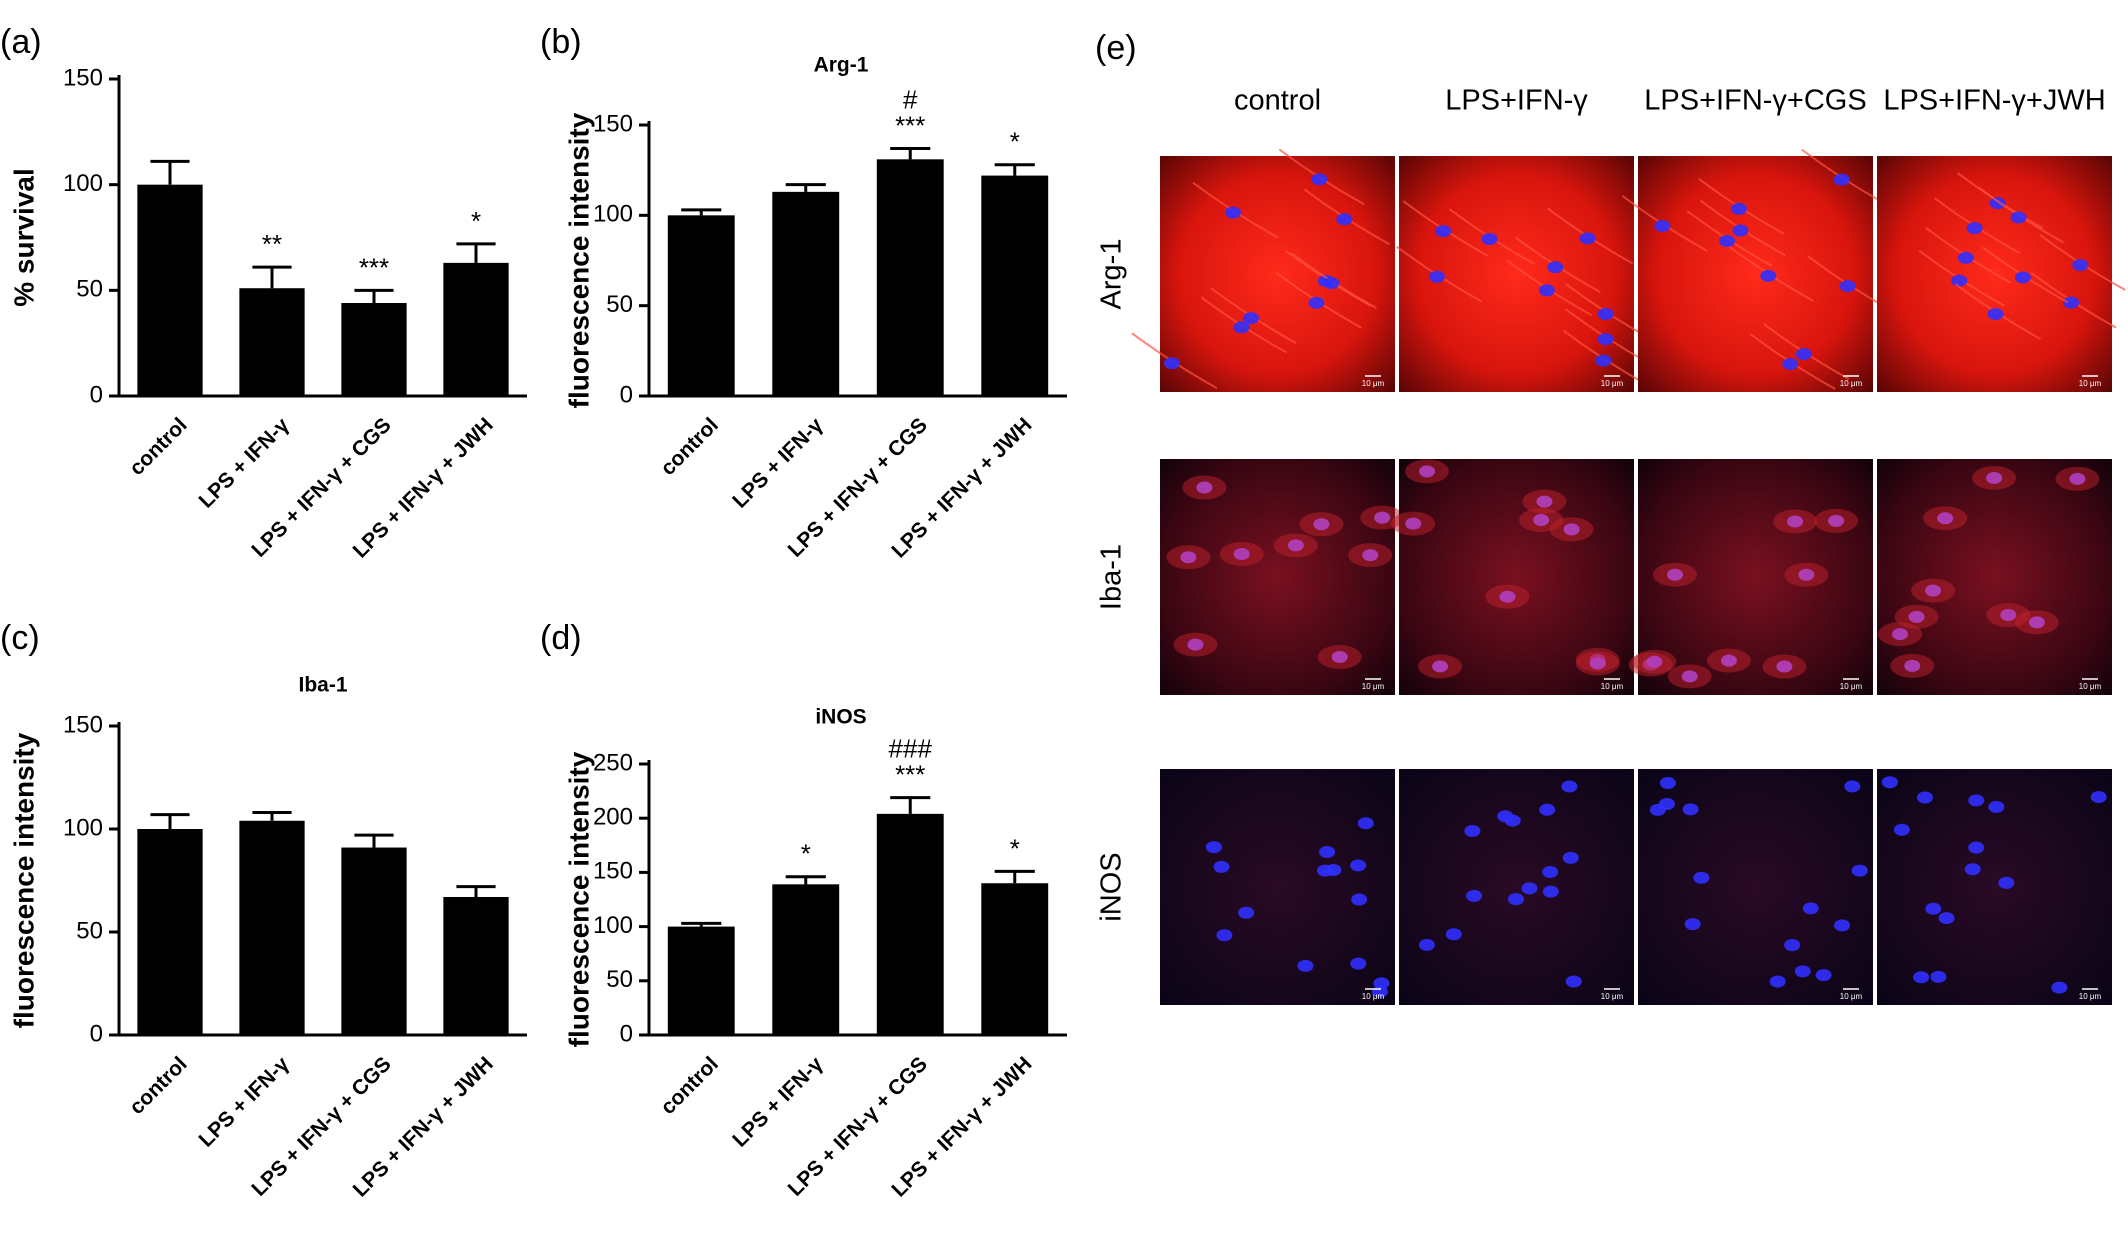 Image resolution: width=2128 pixels, height=1238 pixels. Describe the element at coordinates (322, 685) in the screenshot. I see `chart-title: Iba-1` at that location.